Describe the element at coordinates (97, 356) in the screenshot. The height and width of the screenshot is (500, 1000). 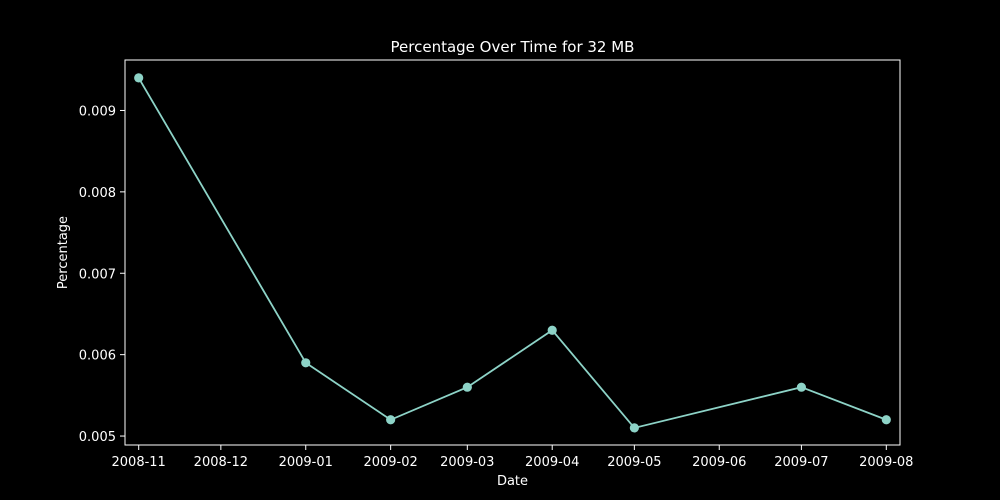
I see `y-tick-label: 0.006` at that location.